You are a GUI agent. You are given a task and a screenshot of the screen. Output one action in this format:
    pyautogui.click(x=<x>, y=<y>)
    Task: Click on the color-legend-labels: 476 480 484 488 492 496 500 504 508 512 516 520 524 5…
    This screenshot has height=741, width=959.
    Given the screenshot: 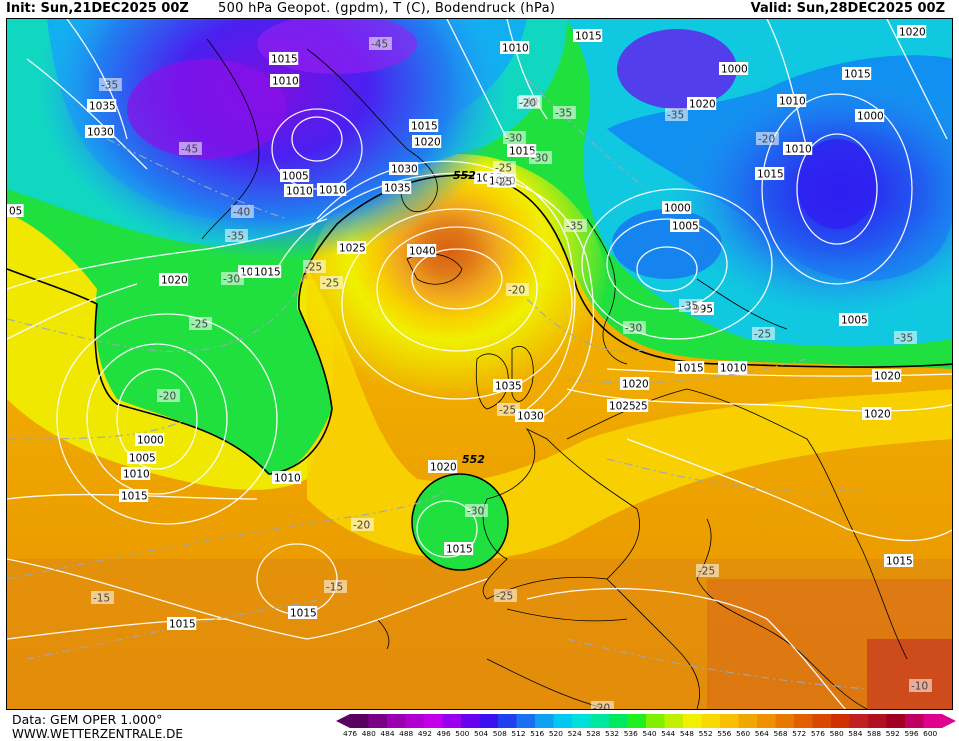 What is the action you would take?
    pyautogui.click(x=648, y=734)
    